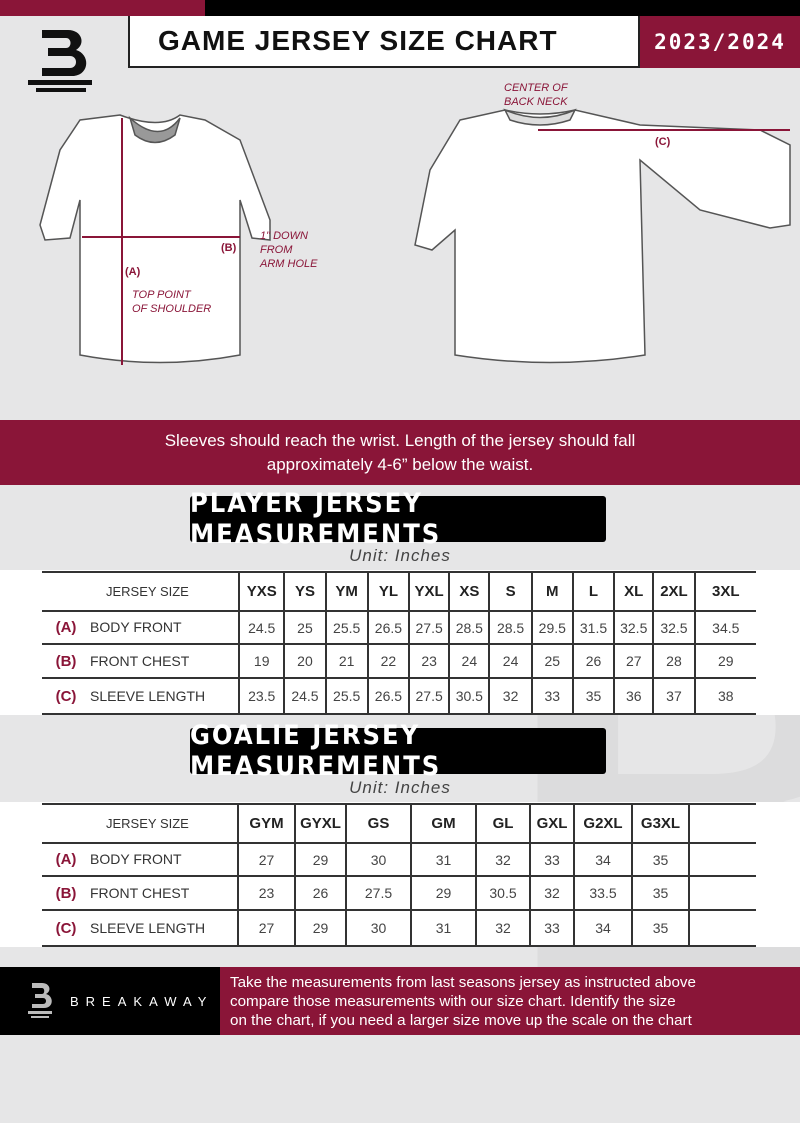 The width and height of the screenshot is (800, 1123). Describe the element at coordinates (398, 519) in the screenshot. I see `player-section-title: PLAYER JERSEY MEASUREMENTS` at that location.